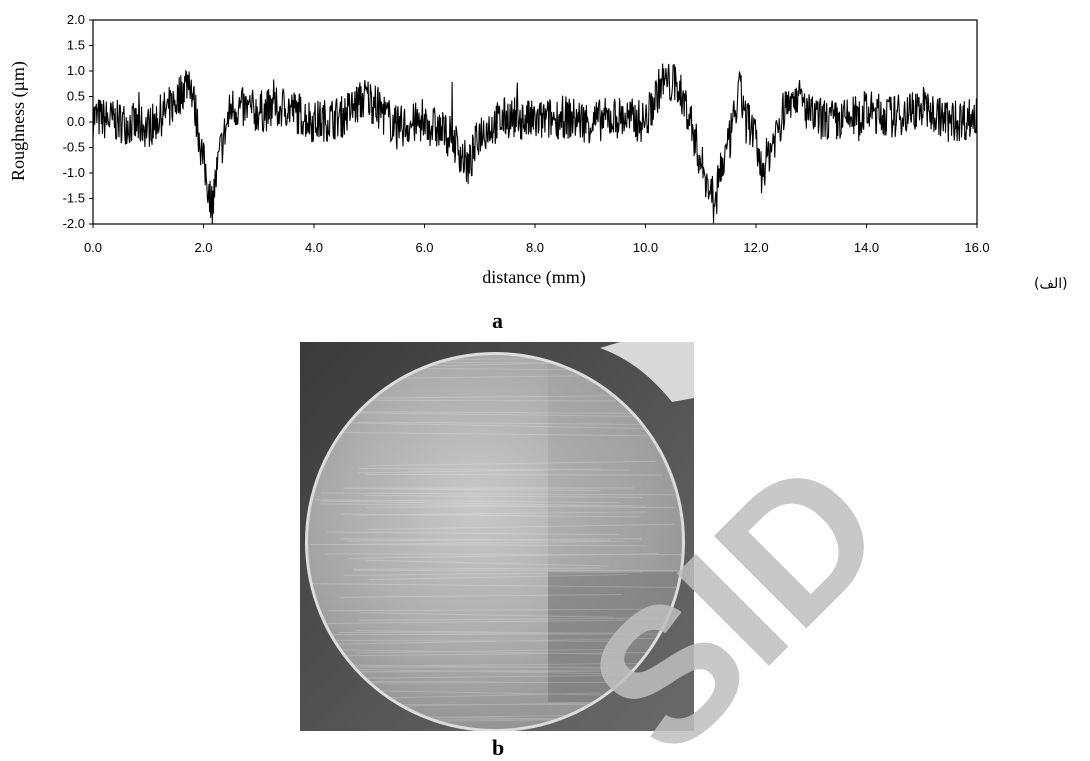 The height and width of the screenshot is (761, 1090). What do you see at coordinates (74, 172) in the screenshot?
I see `y-tick-label: -1.0` at bounding box center [74, 172].